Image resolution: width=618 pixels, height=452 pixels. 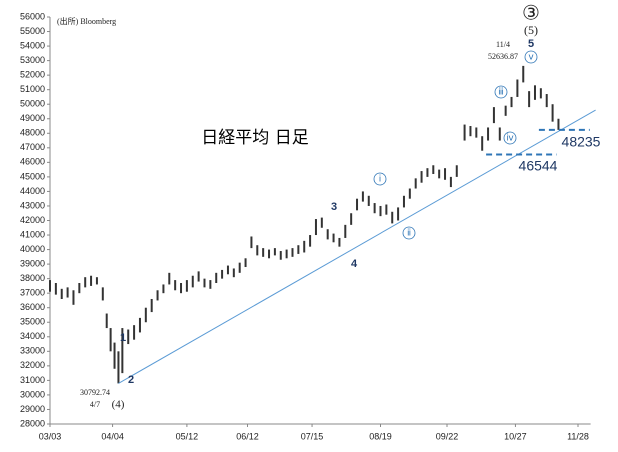 What do you see at coordinates (32, 307) in the screenshot?
I see `y-tick-label: 36000` at bounding box center [32, 307].